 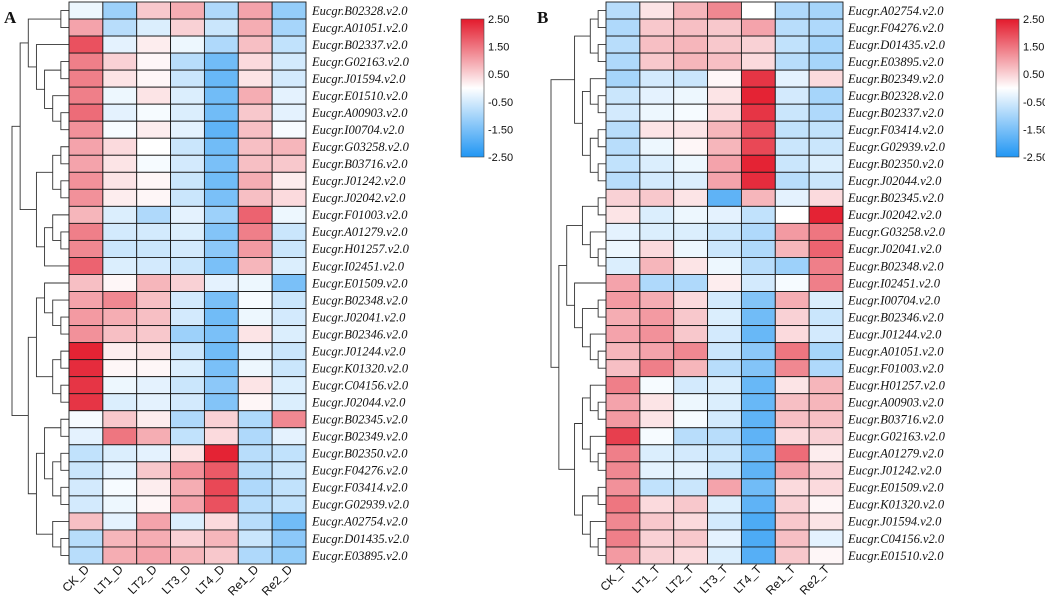 What do you see at coordinates (359, 437) in the screenshot?
I see `row-label: Eucgr.B02349.v2.0` at bounding box center [359, 437].